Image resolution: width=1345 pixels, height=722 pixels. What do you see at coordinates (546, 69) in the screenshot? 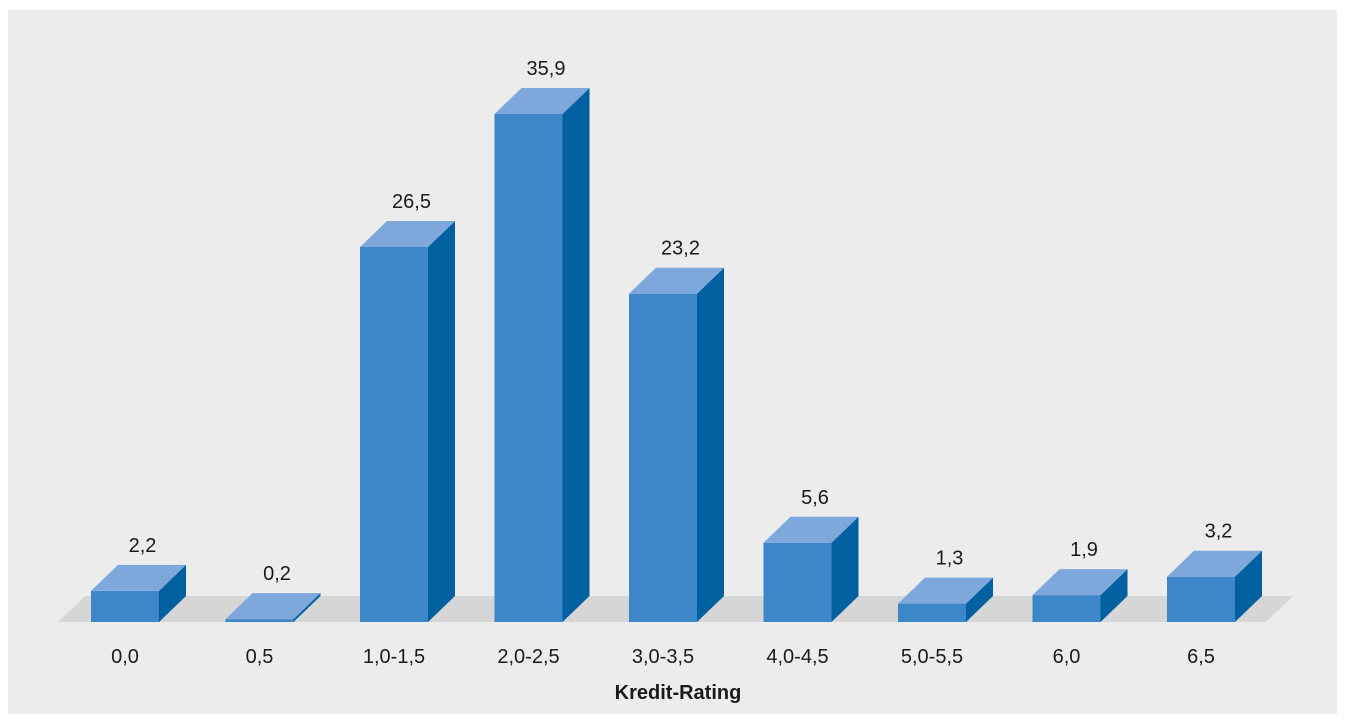
I see `value-label: 35,9` at bounding box center [546, 69].